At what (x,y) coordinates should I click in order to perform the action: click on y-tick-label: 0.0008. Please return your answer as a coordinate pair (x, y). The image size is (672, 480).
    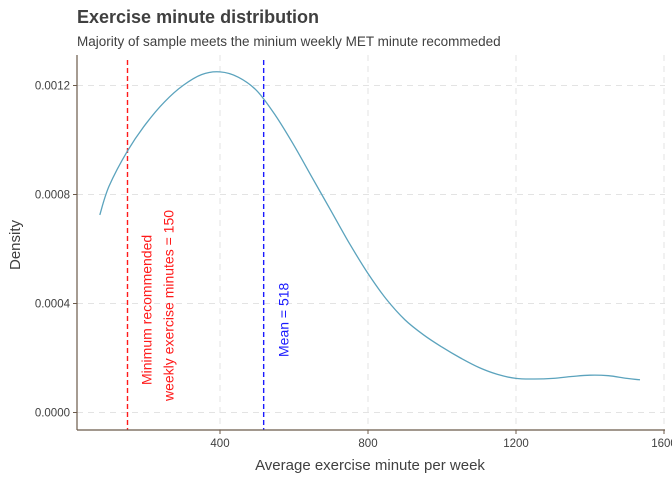
    Looking at the image, I should click on (52, 196).